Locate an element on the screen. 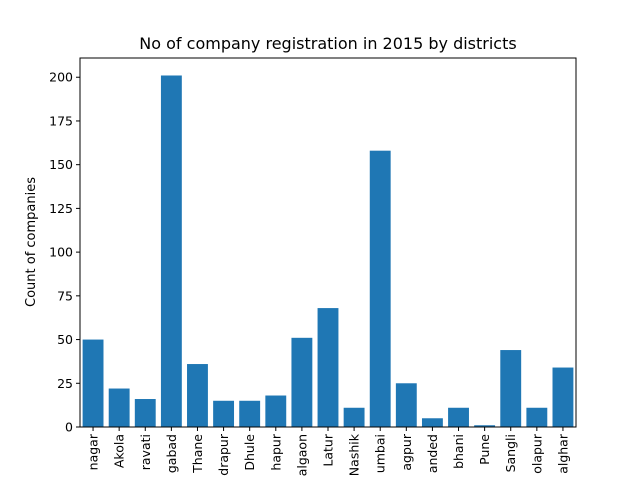 The image size is (640, 485). bar-umbai is located at coordinates (380, 288).